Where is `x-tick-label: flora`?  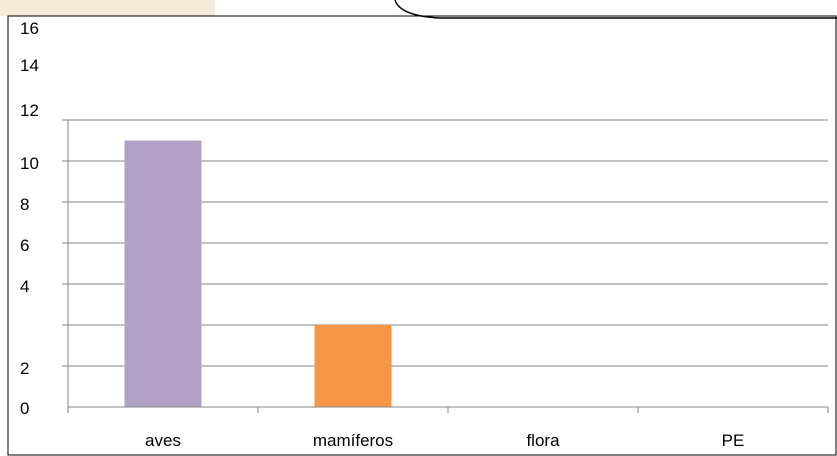 x-tick-label: flora is located at coordinates (543, 440).